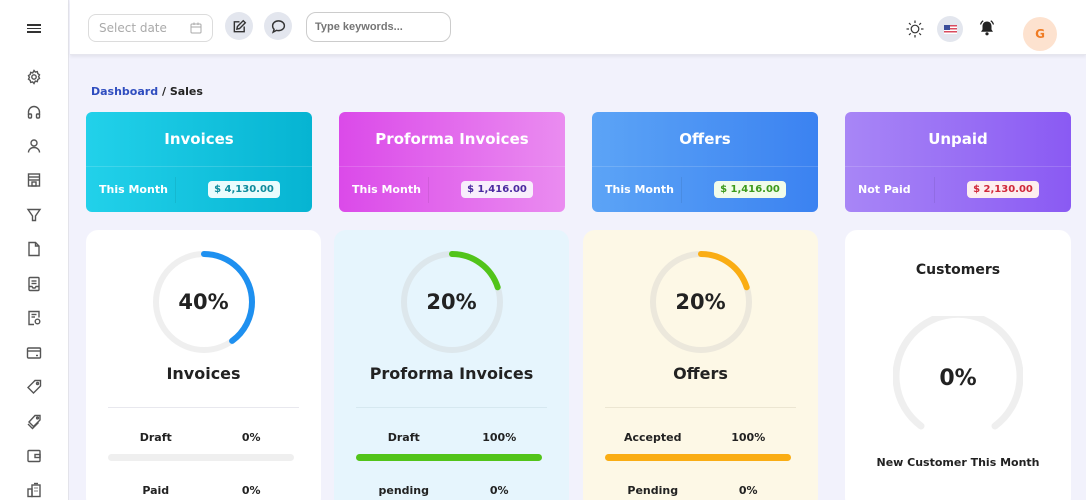 The image size is (1086, 500). I want to click on language-selector-button, so click(950, 29).